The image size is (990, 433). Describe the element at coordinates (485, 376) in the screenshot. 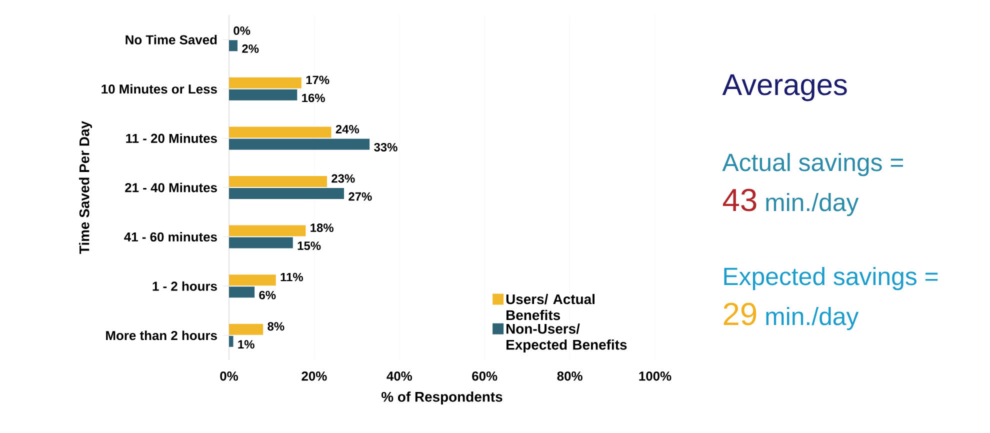

I see `x-tick-label: 60%` at that location.